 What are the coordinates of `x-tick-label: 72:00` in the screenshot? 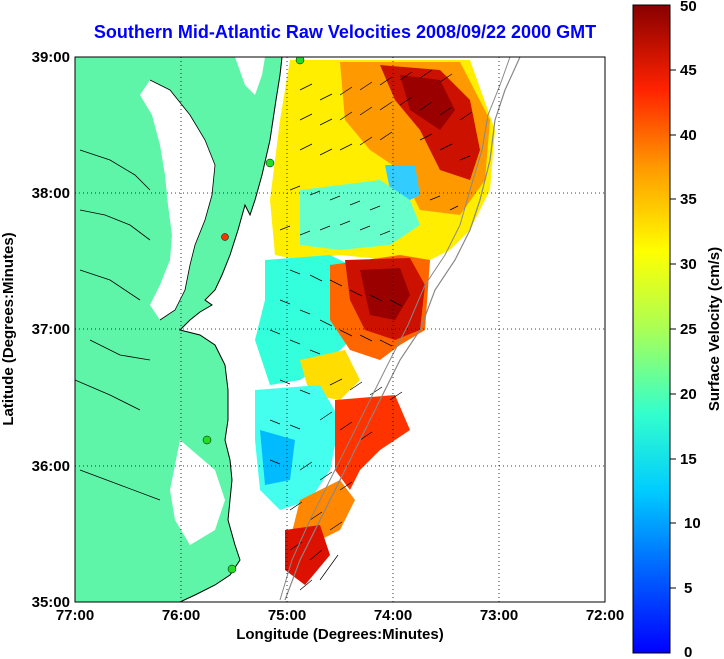 It's located at (605, 615).